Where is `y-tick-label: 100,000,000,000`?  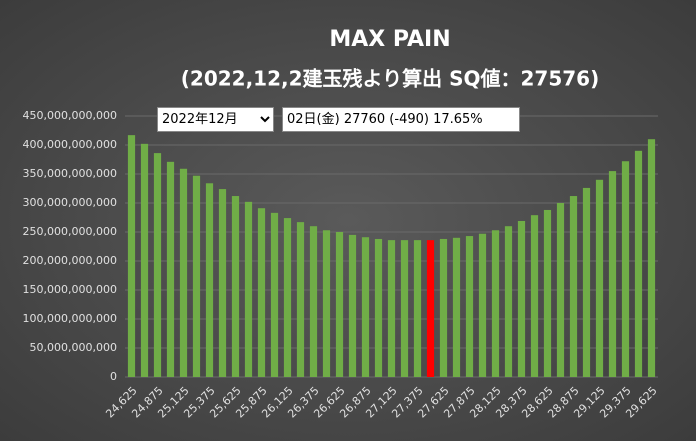
y-tick-label: 100,000,000,000 is located at coordinates (70, 318).